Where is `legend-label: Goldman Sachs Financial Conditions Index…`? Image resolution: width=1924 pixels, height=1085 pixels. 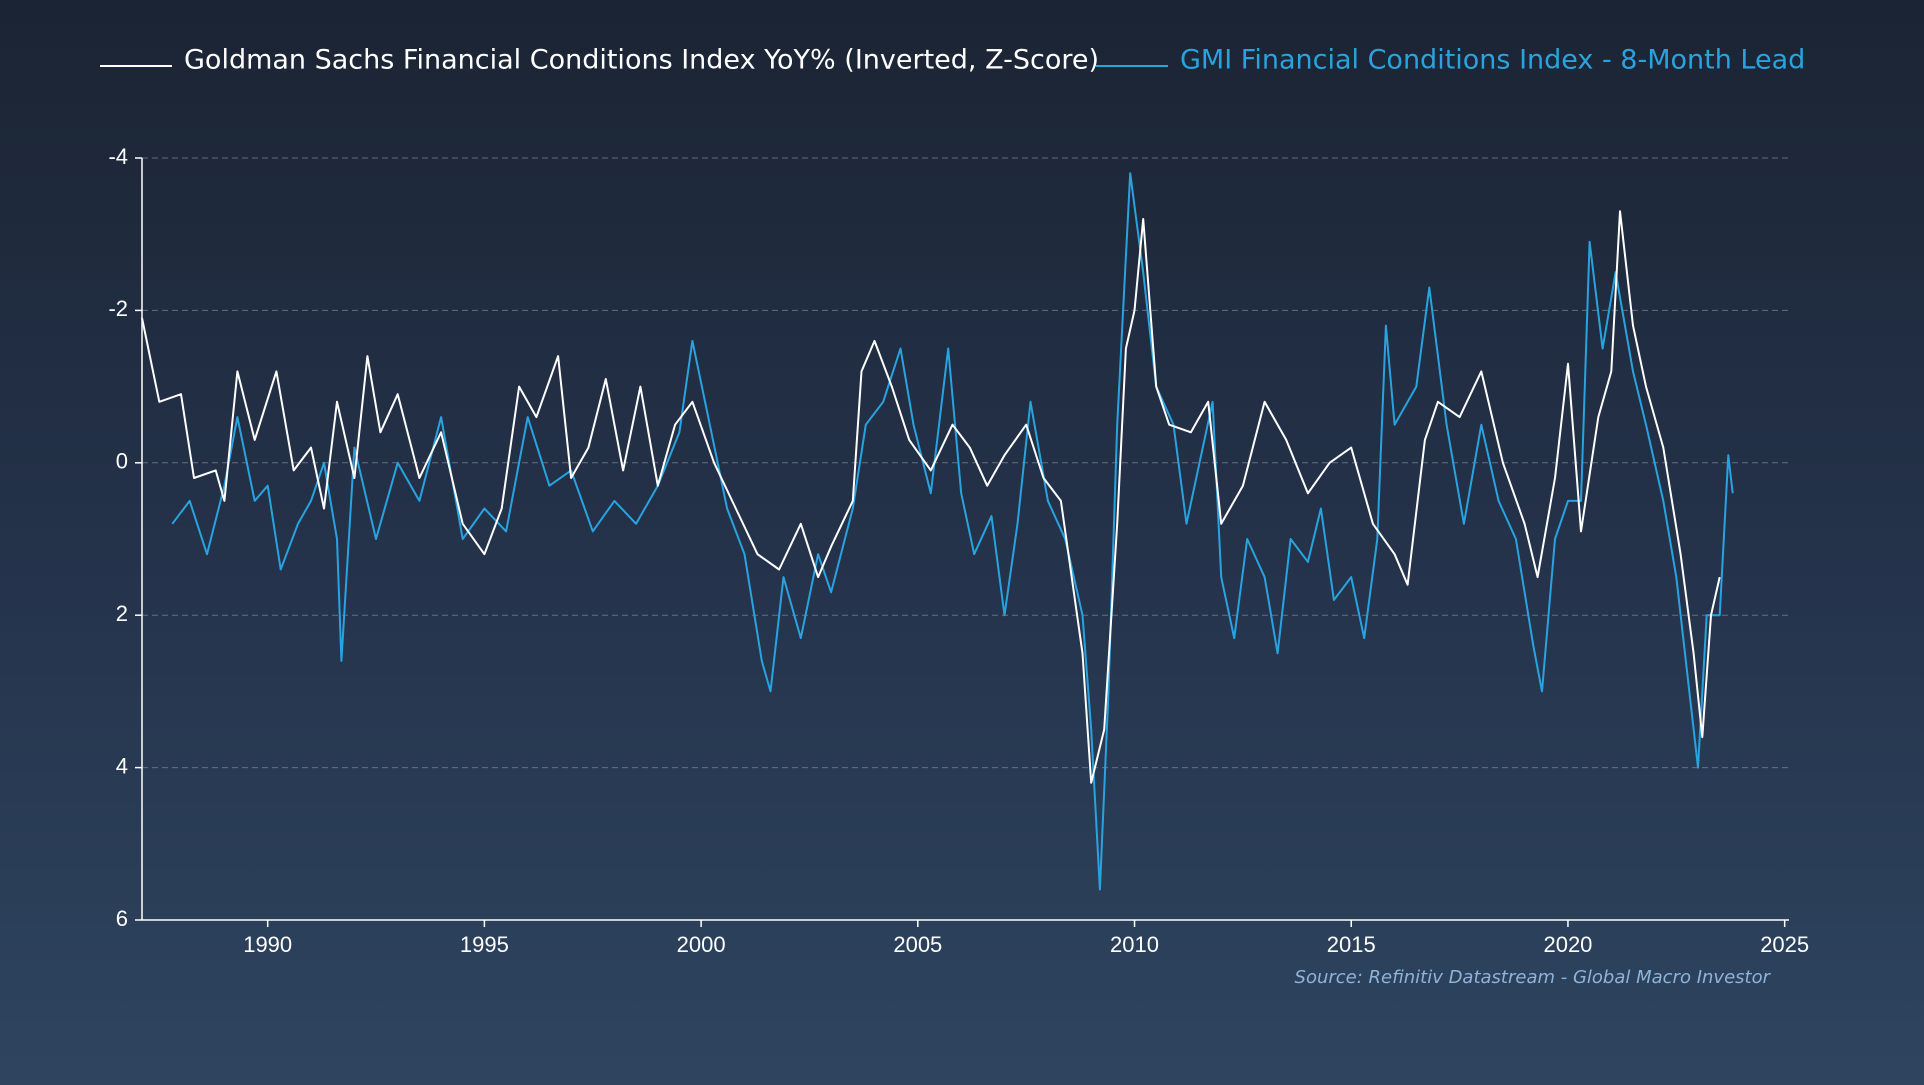
legend-label: Goldman Sachs Financial Conditions Index… is located at coordinates (641, 60).